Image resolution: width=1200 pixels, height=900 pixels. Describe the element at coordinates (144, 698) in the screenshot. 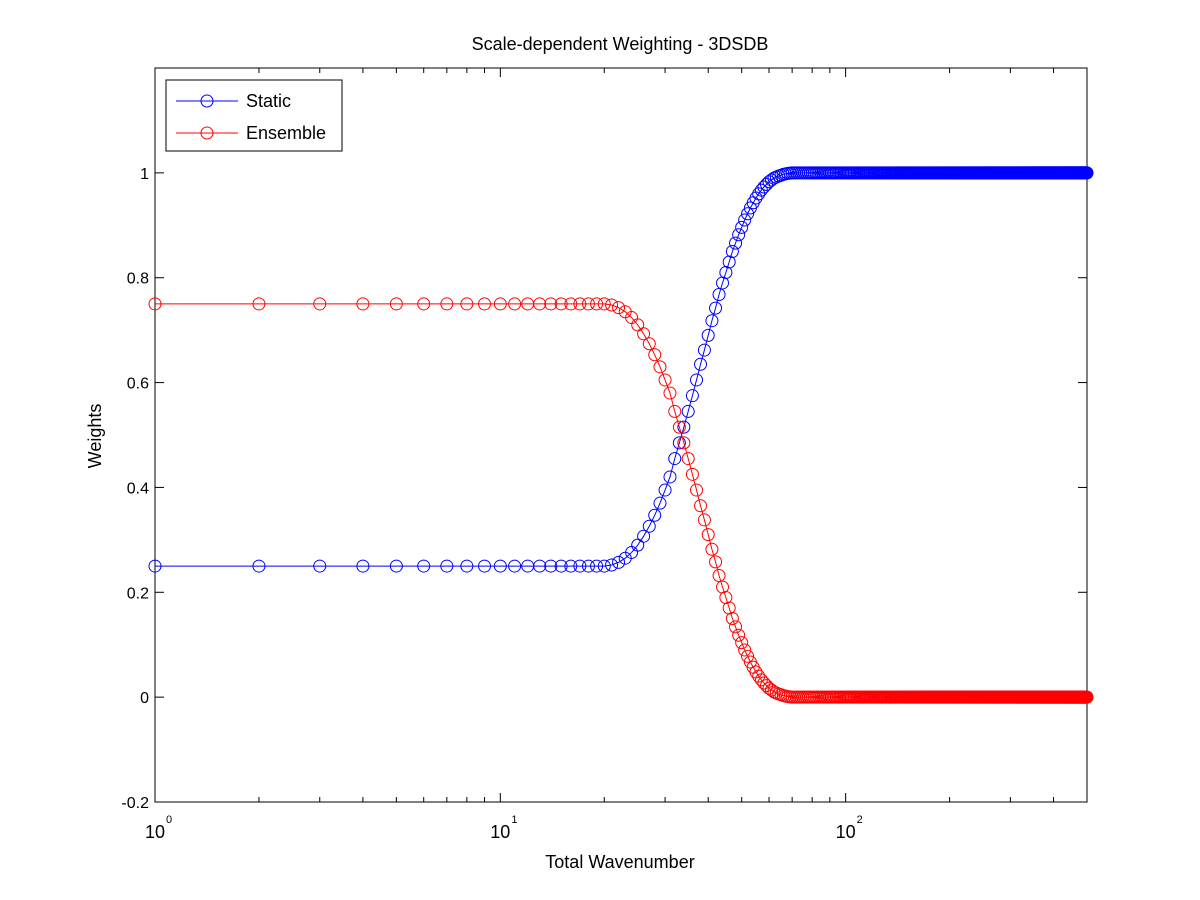

I see `y-tick-label: 0` at that location.